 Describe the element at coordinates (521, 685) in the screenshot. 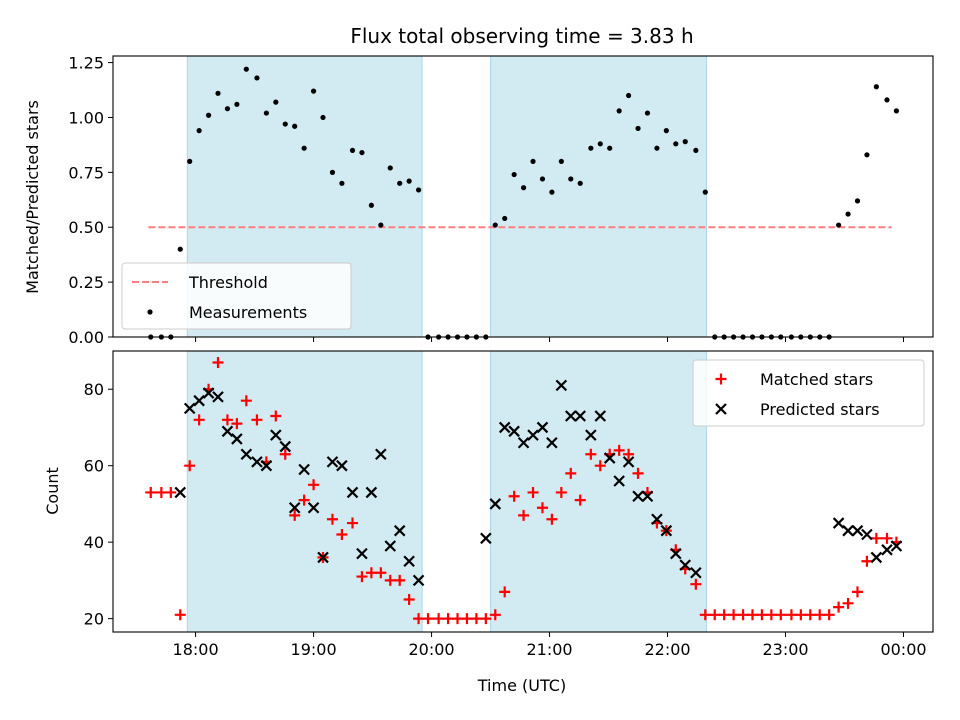

I see `x-axis-label: Time (UTC)` at that location.